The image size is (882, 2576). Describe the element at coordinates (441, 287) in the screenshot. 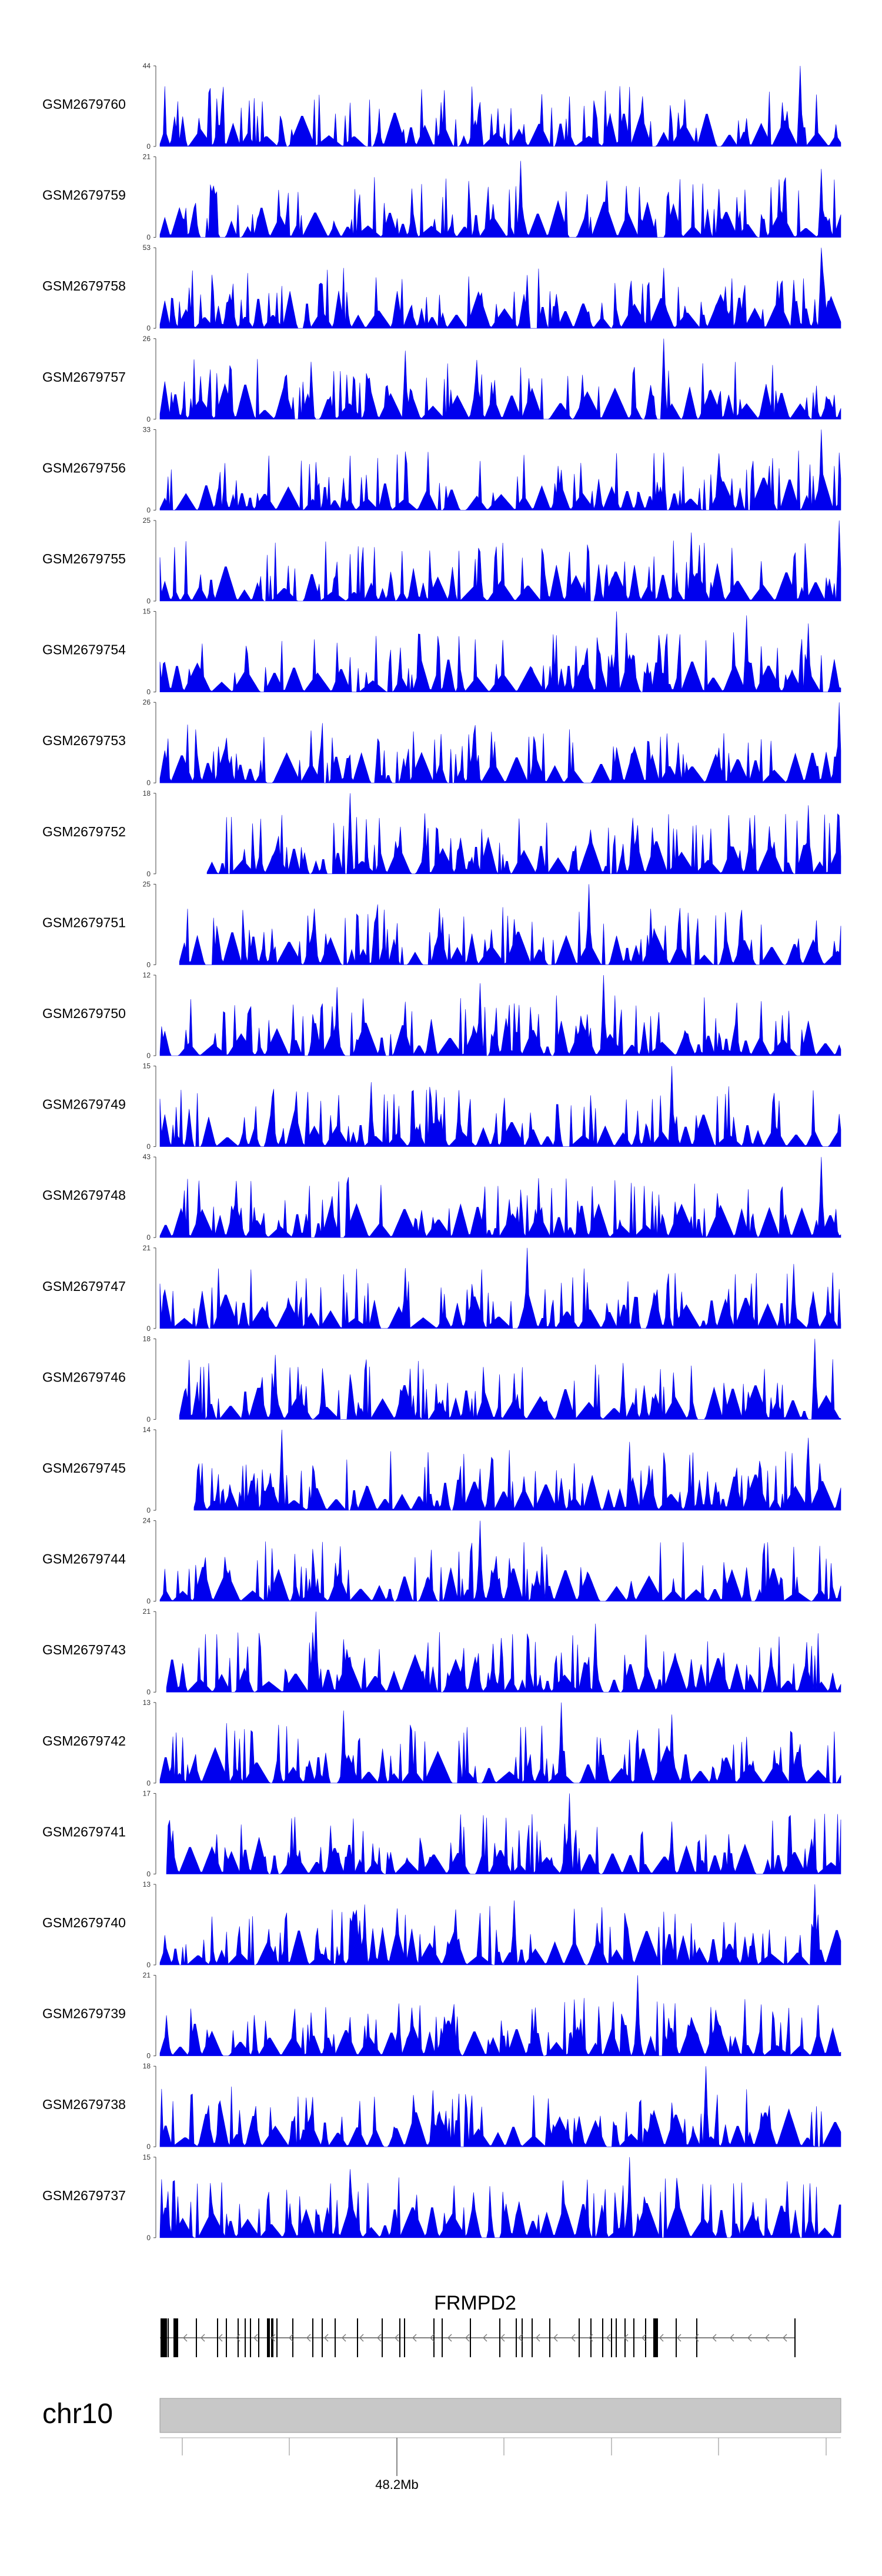

I see `track-GSM2679758: GSM2679758 53 0` at that location.